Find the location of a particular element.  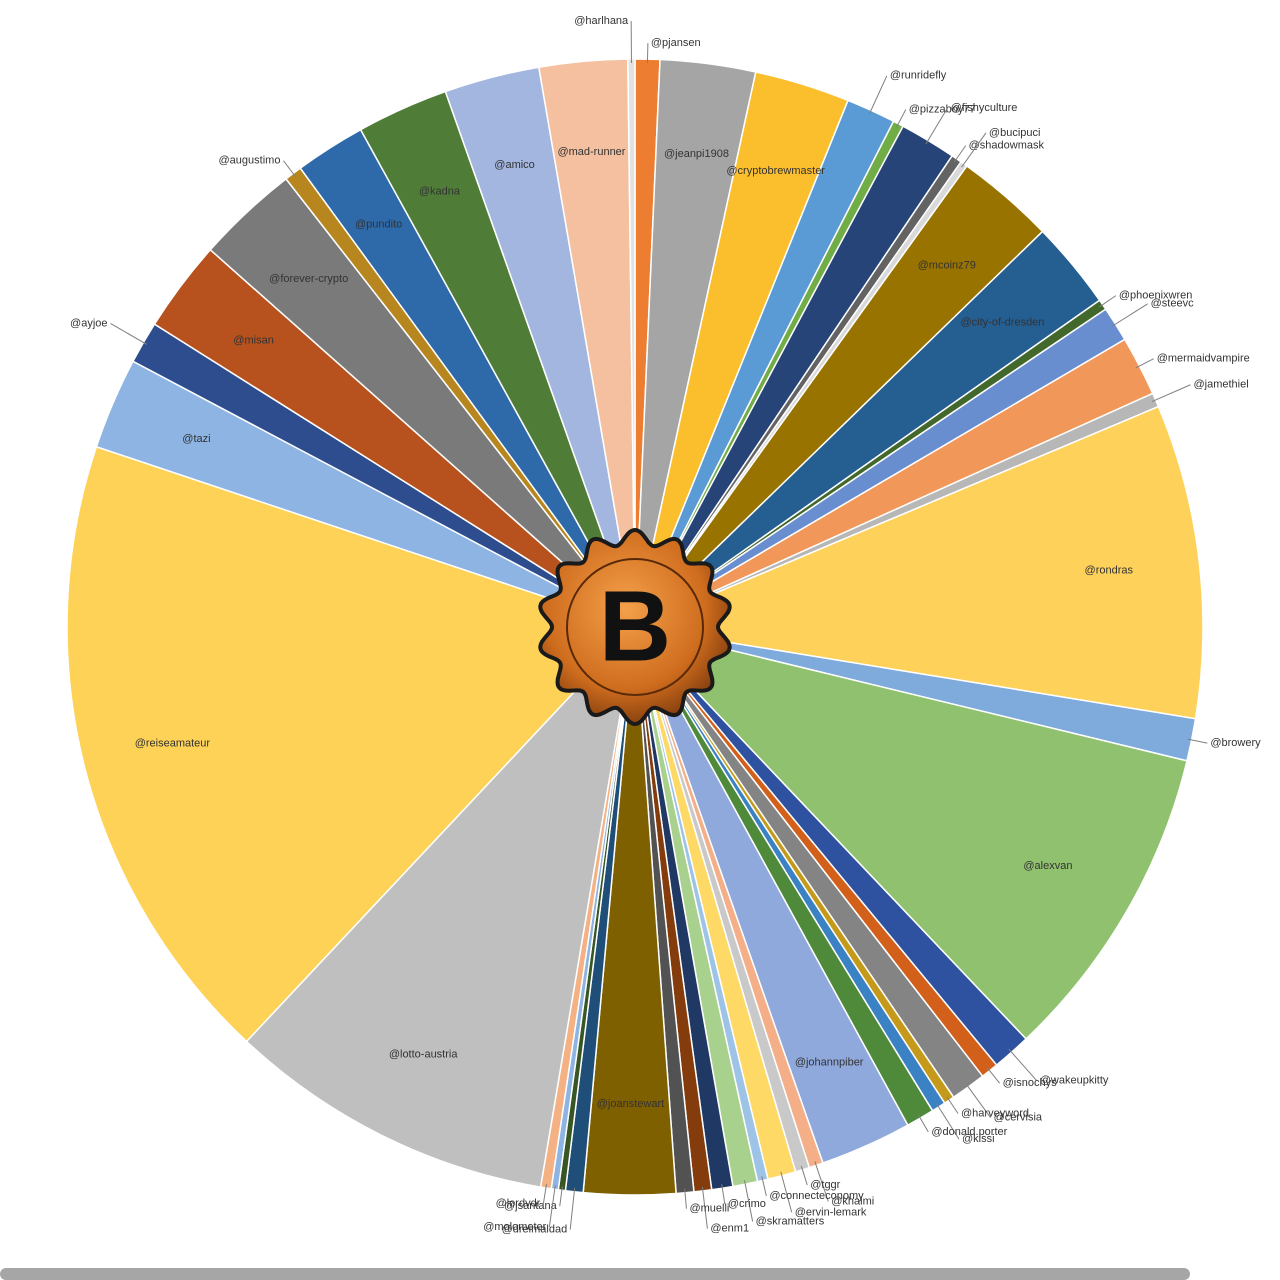

slice-label: @jsantana is located at coordinates (531, 1206).